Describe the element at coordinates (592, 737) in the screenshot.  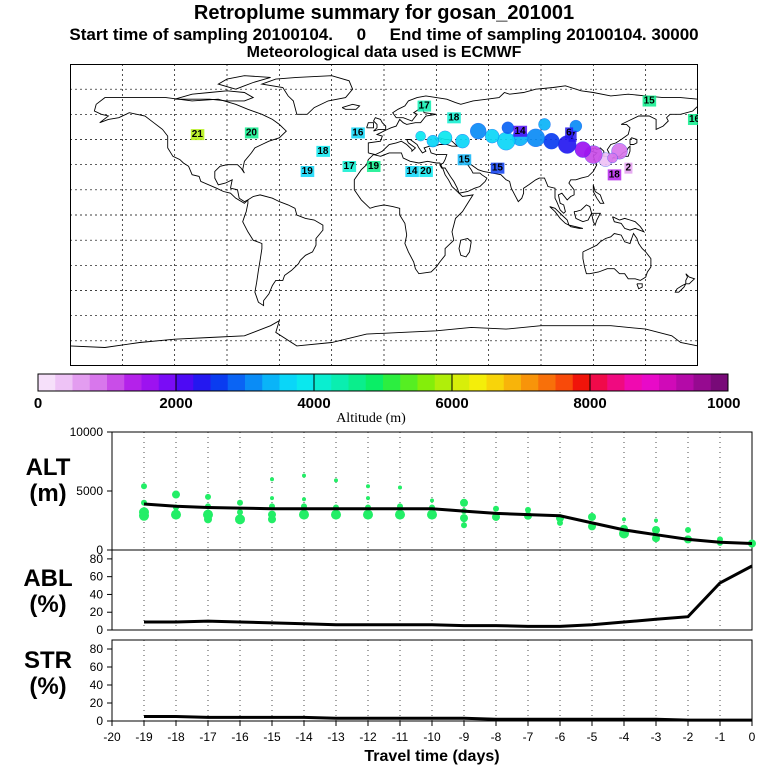
I see `xtick-label: -5` at that location.